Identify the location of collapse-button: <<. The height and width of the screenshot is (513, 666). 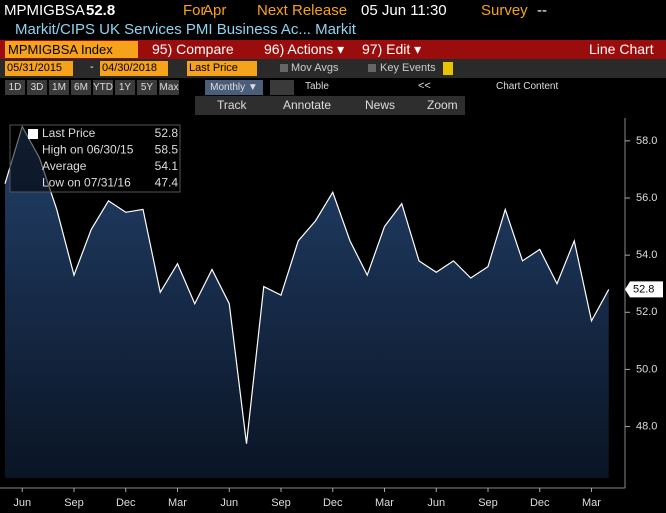
(424, 86).